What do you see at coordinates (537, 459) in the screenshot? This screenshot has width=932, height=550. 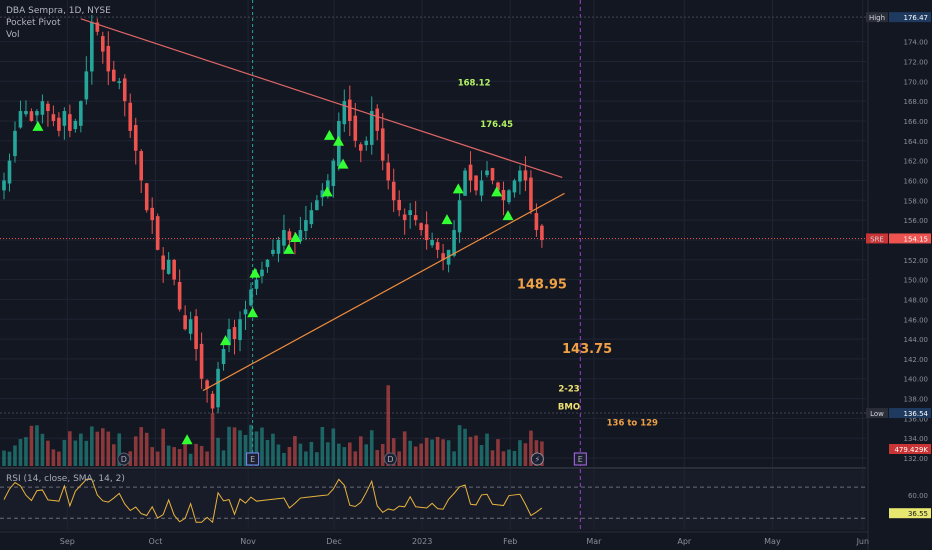 I see `split-marker` at bounding box center [537, 459].